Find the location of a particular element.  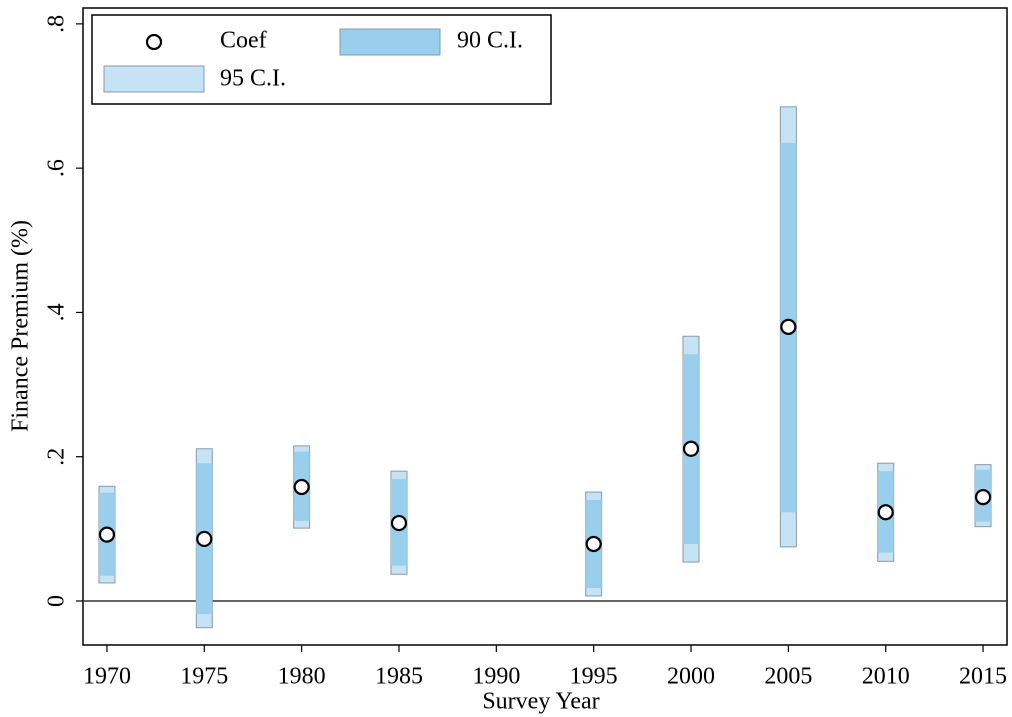

legend-label: 95 C.I. is located at coordinates (253, 79).